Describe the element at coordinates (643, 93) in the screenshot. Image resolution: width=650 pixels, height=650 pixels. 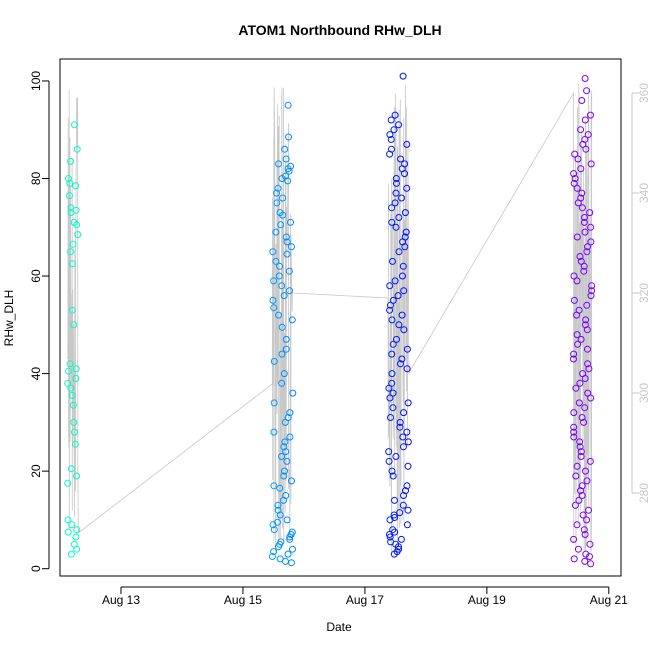
I see `y2-tick-label: 360` at that location.